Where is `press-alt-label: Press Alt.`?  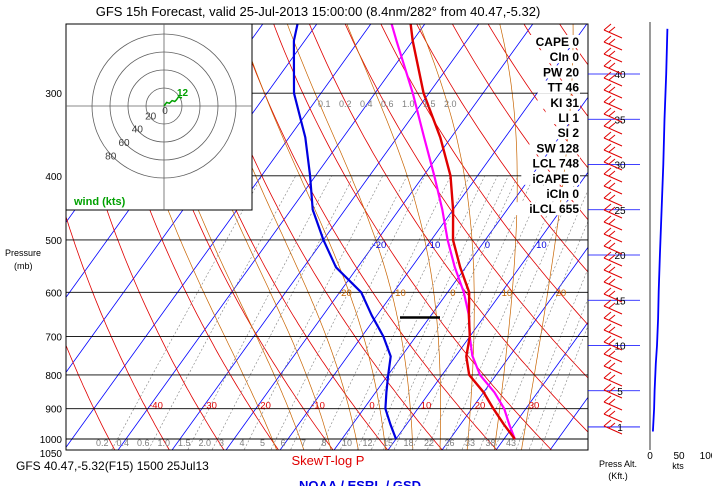 press-alt-label: Press Alt. is located at coordinates (618, 464).